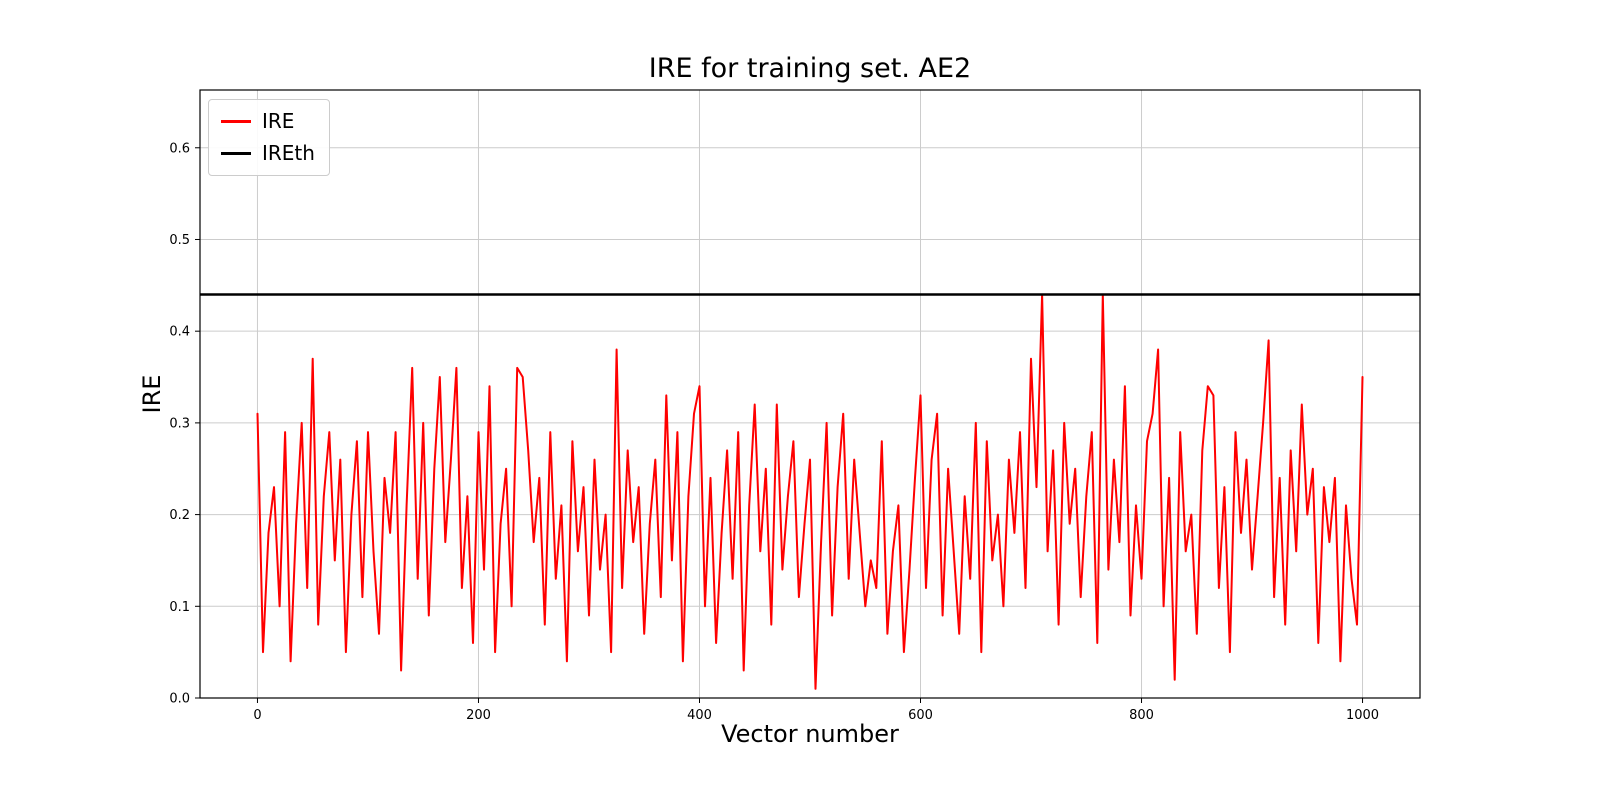  What do you see at coordinates (179, 607) in the screenshot?
I see `y-tick-label: 0.1` at bounding box center [179, 607].